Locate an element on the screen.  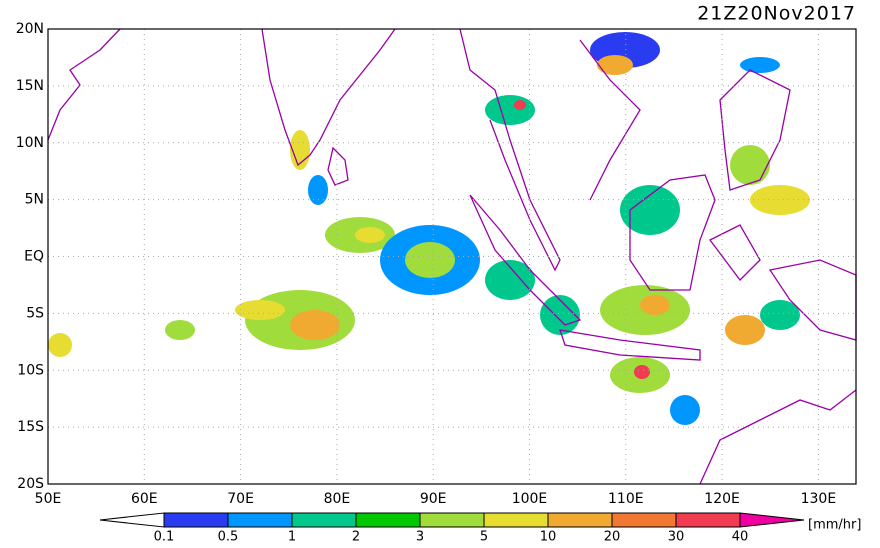
lat-label: 20S is located at coordinates (30, 484).